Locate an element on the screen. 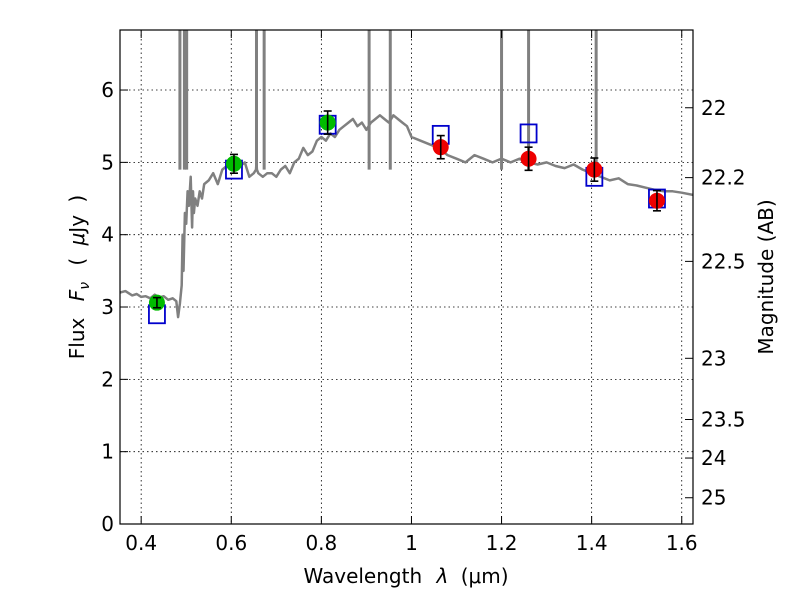  y2-tick-label: 22 is located at coordinates (713, 108).